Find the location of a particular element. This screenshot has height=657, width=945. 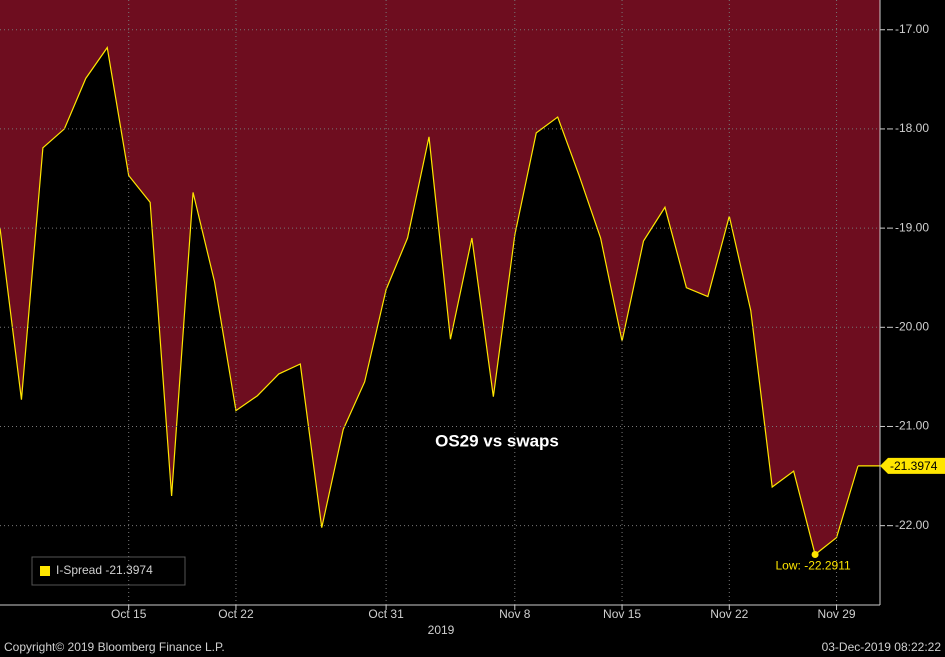

legend-name: I-Spread is located at coordinates (79, 570).